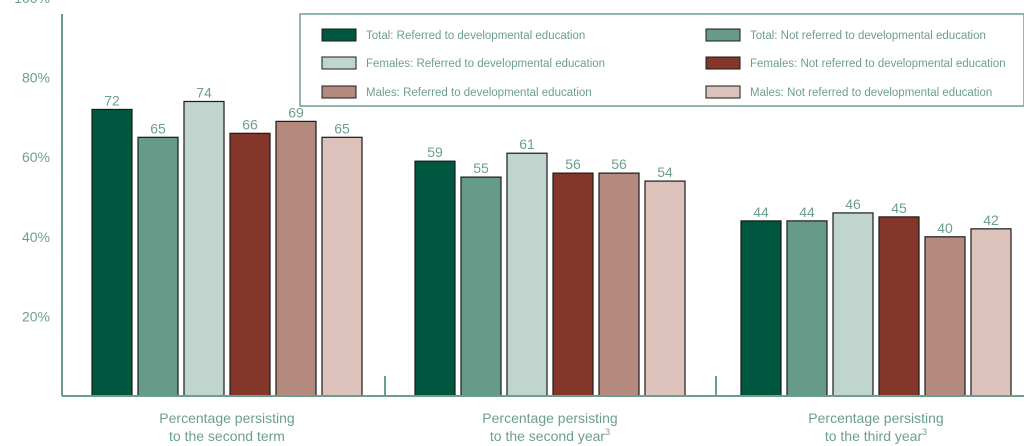 The width and height of the screenshot is (1024, 446). What do you see at coordinates (227, 436) in the screenshot?
I see `x-category-label: to the second term` at bounding box center [227, 436].